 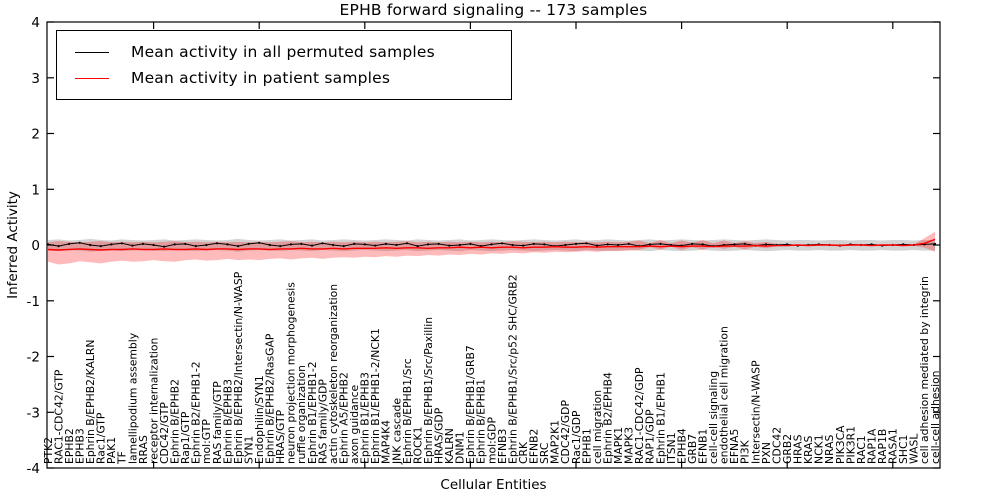 What do you see at coordinates (861, 449) in the screenshot?
I see `x-category-label: RAC1` at bounding box center [861, 449].